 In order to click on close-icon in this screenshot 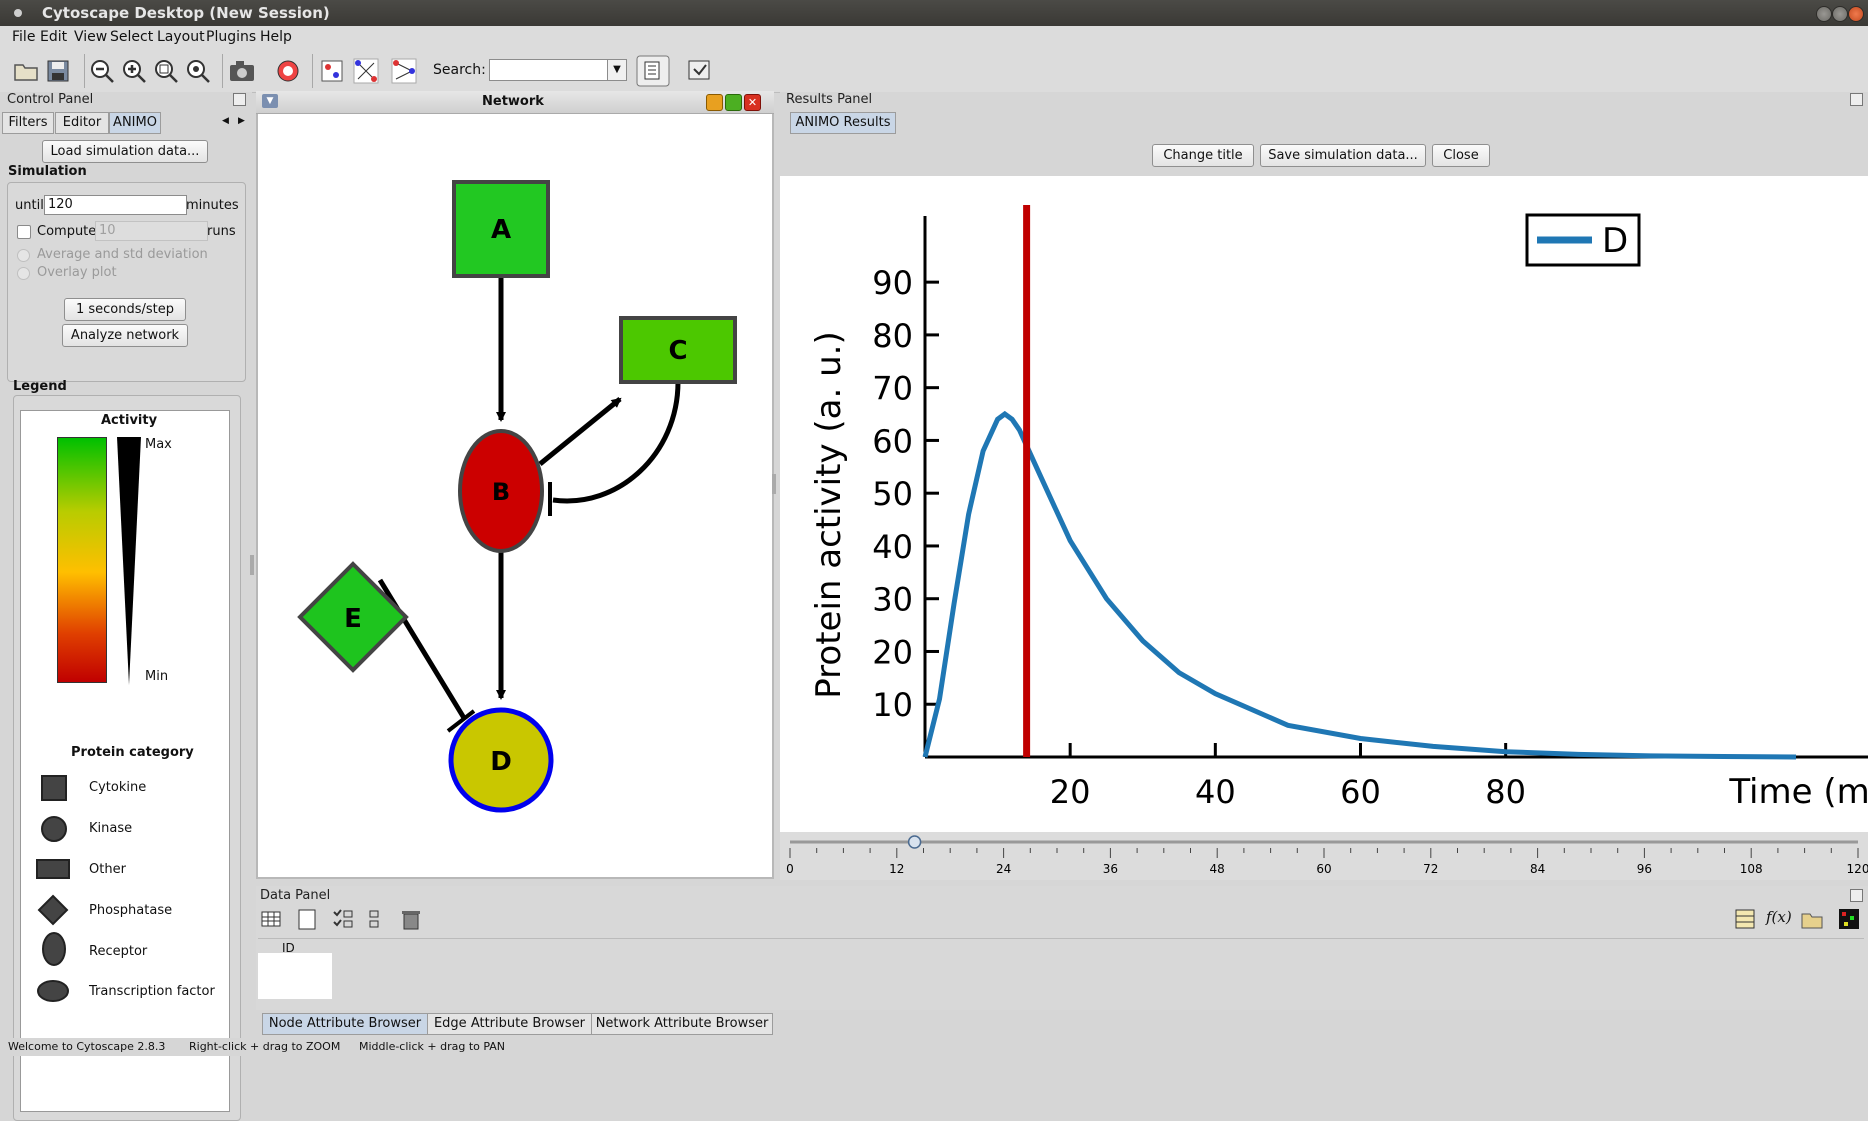, I will do `click(1856, 14)`.